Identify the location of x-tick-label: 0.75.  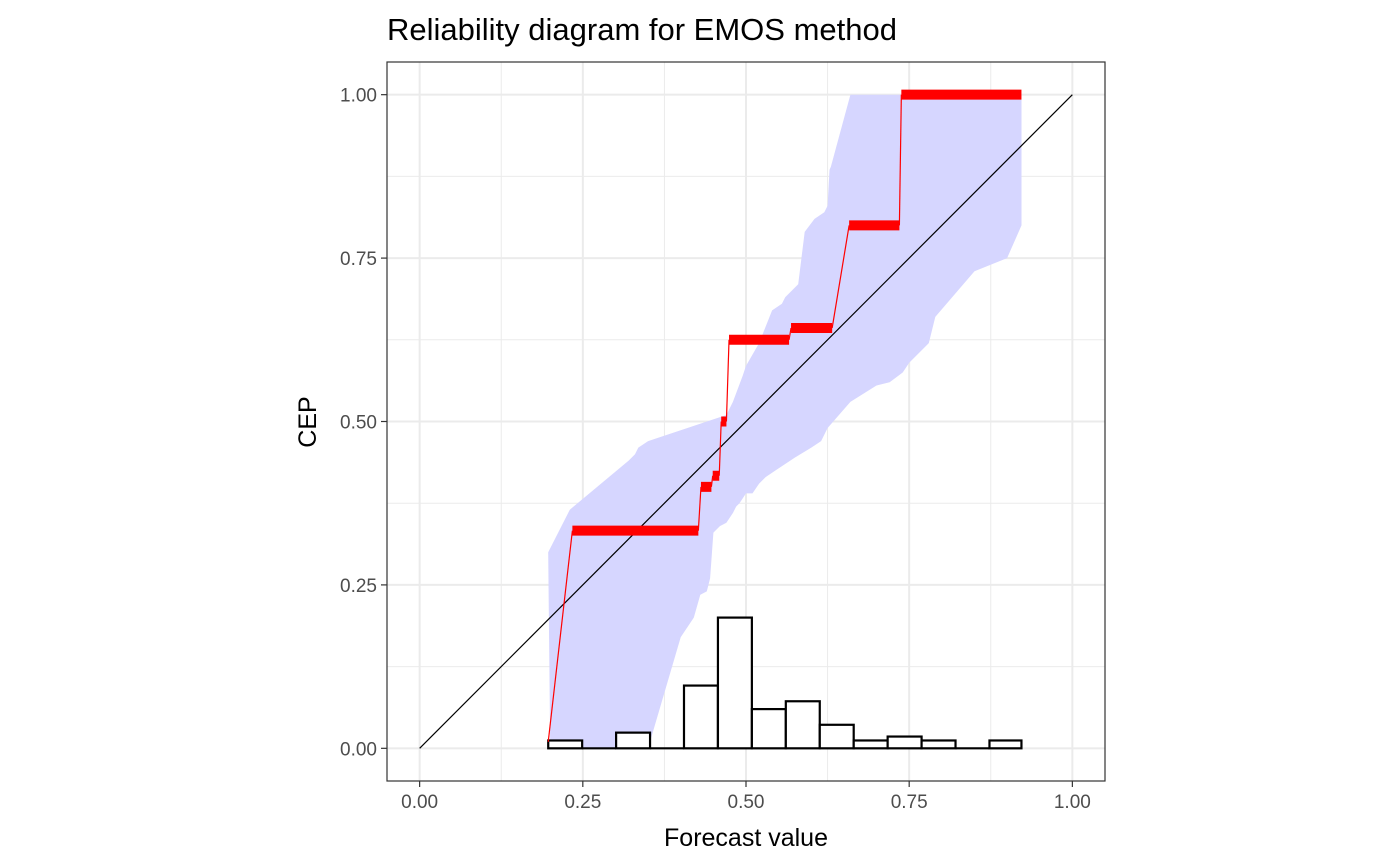
(909, 802).